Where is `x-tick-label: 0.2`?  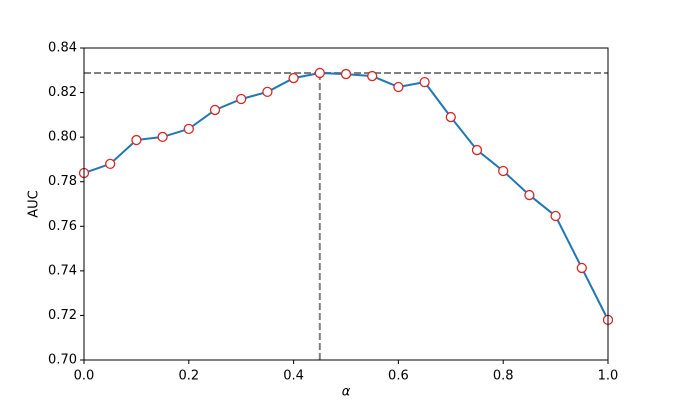 x-tick-label: 0.2 is located at coordinates (188, 376).